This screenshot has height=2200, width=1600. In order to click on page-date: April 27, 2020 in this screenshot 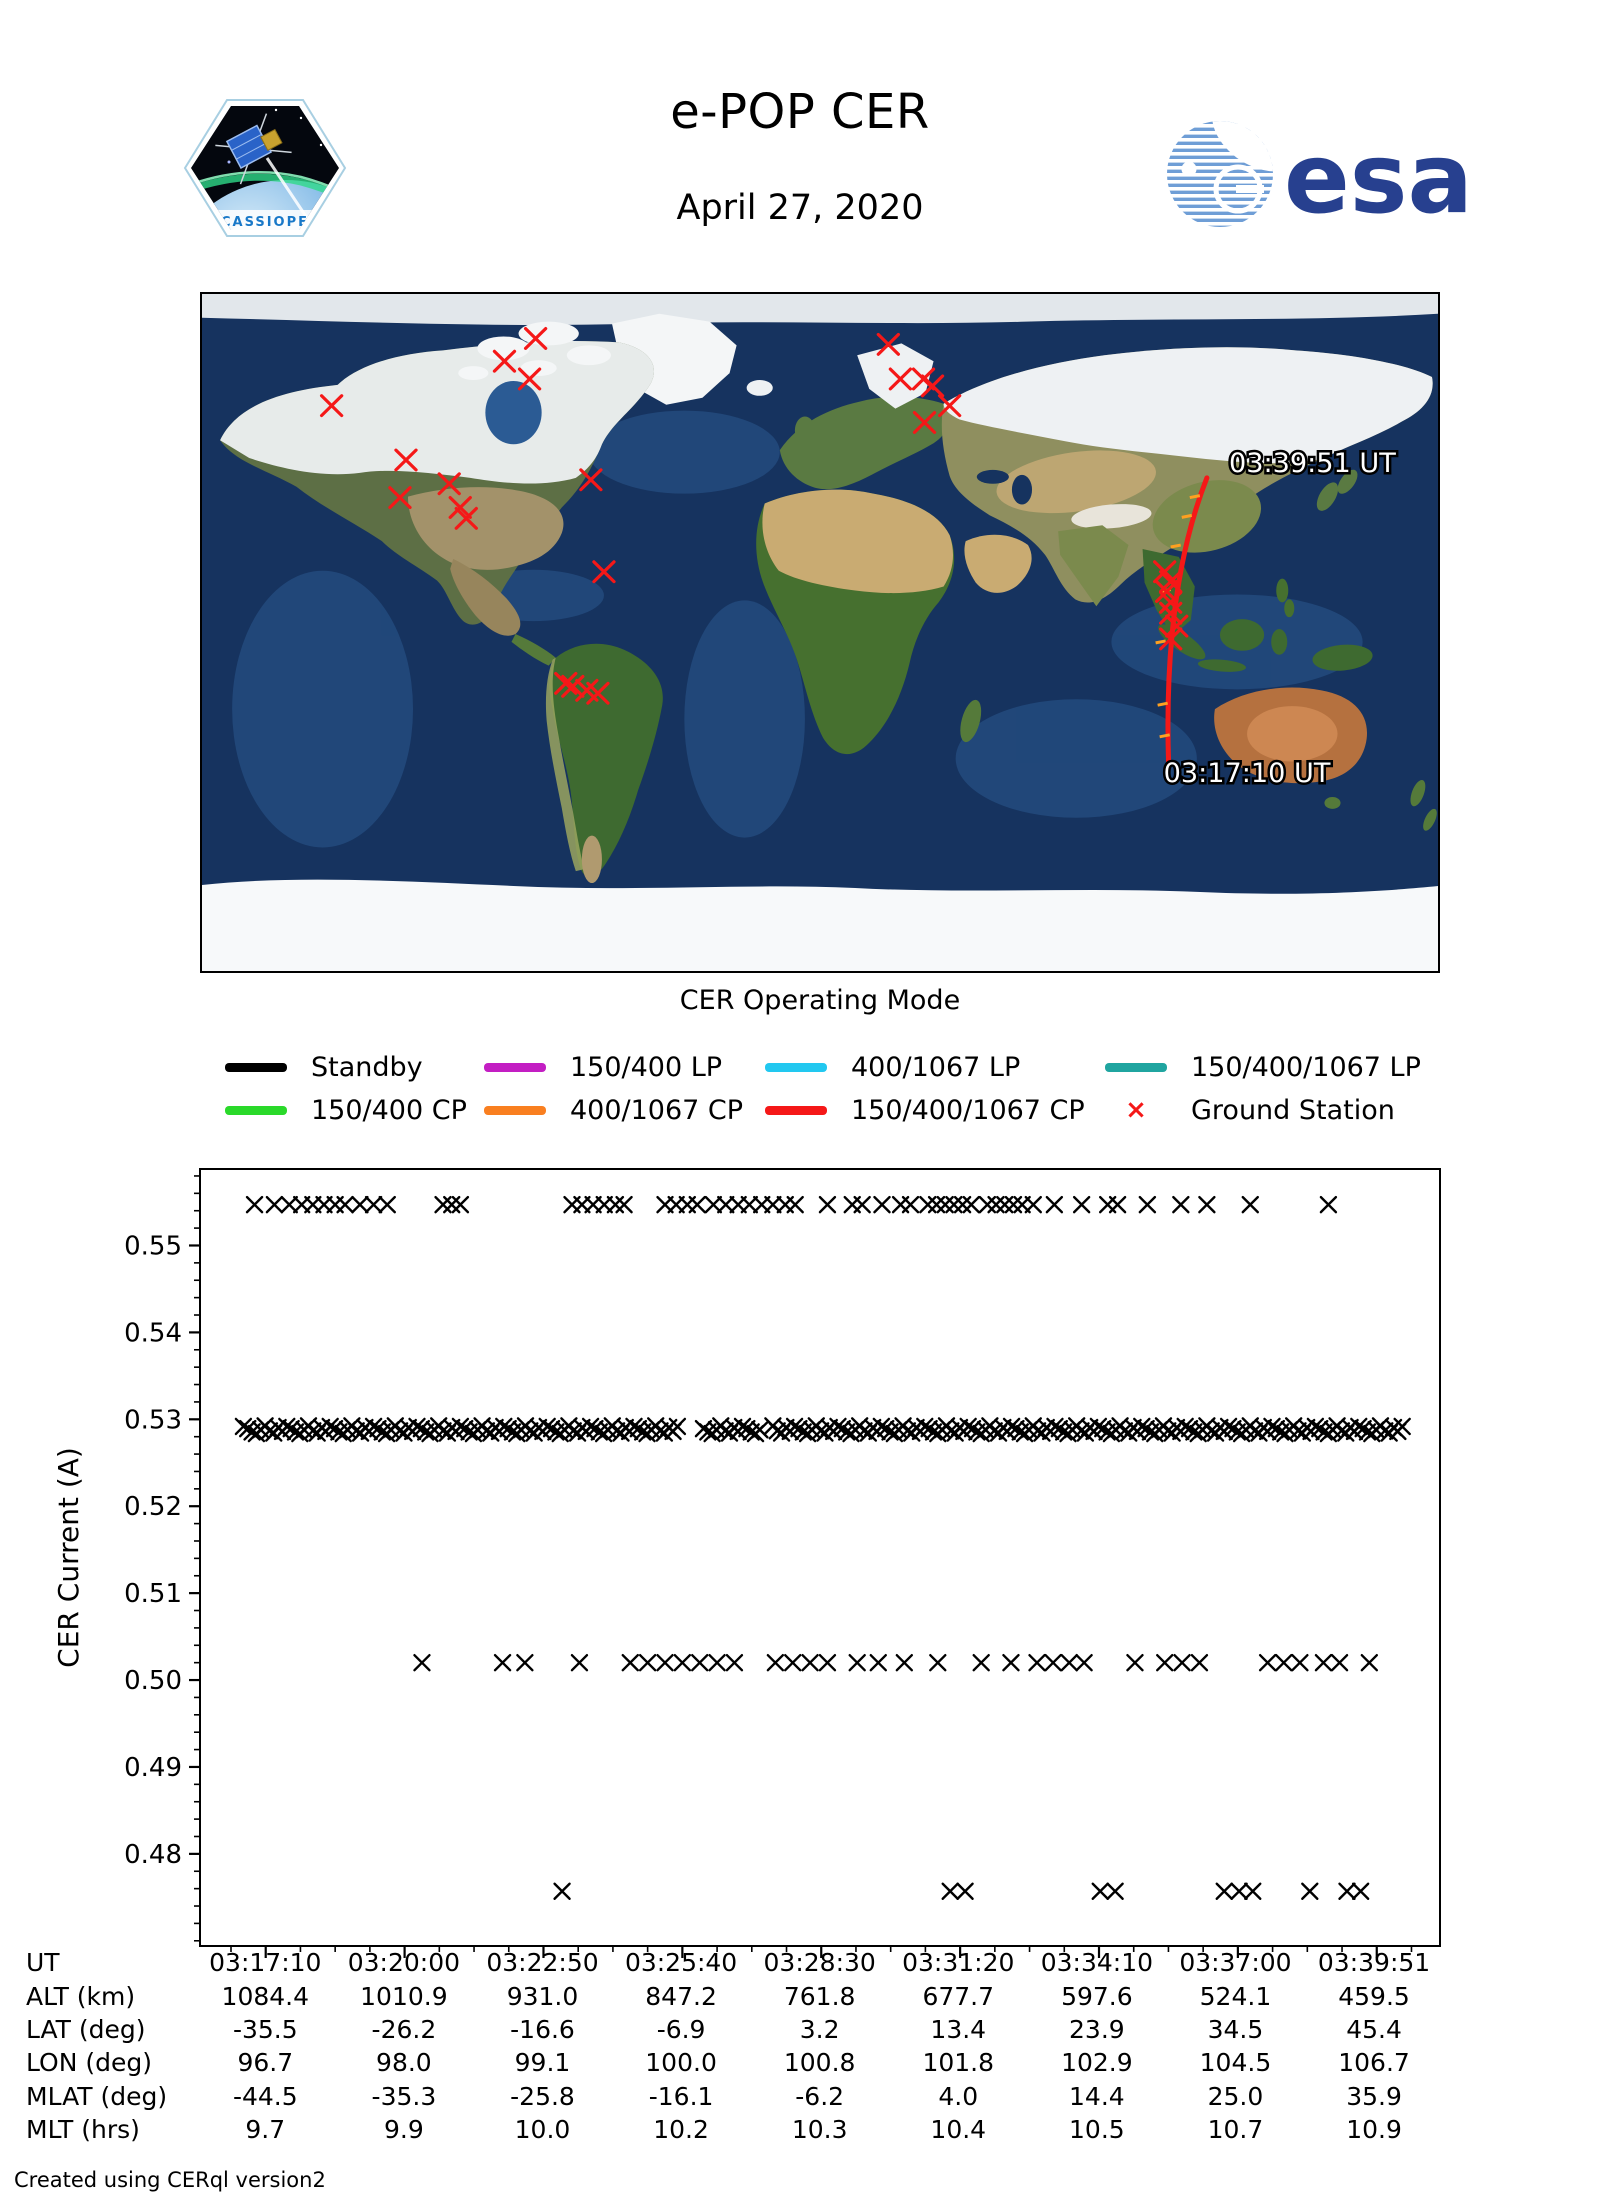, I will do `click(800, 208)`.